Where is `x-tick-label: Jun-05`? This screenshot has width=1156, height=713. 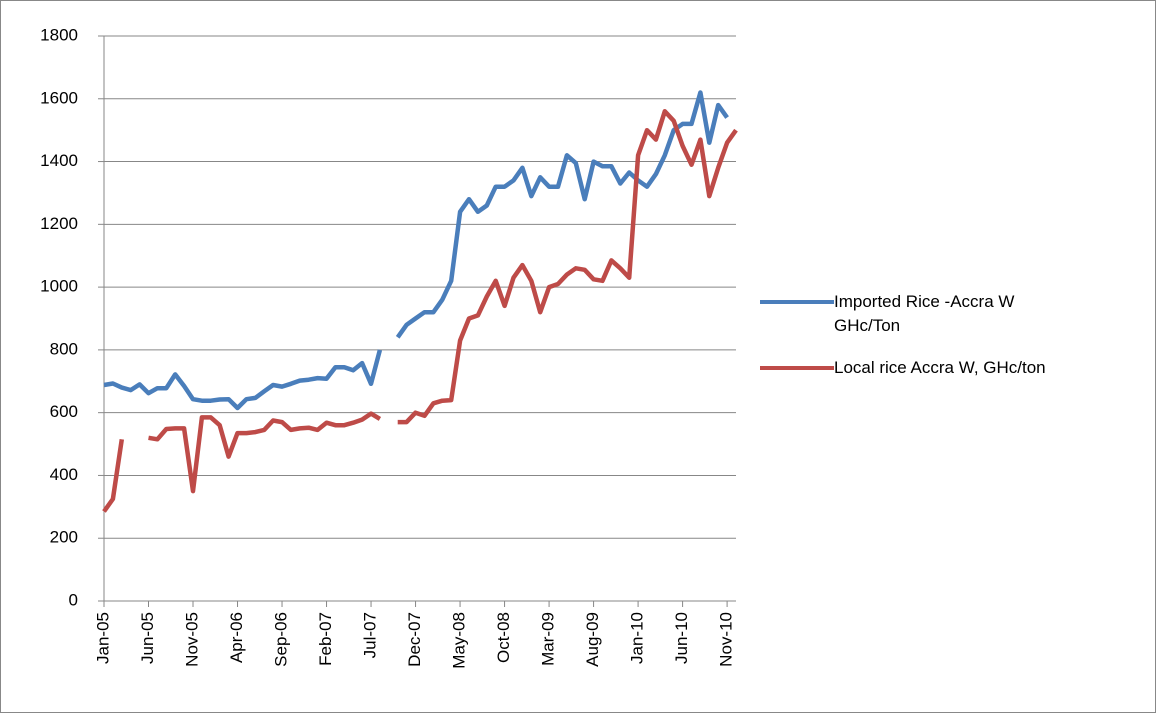
x-tick-label: Jun-05 is located at coordinates (147, 638).